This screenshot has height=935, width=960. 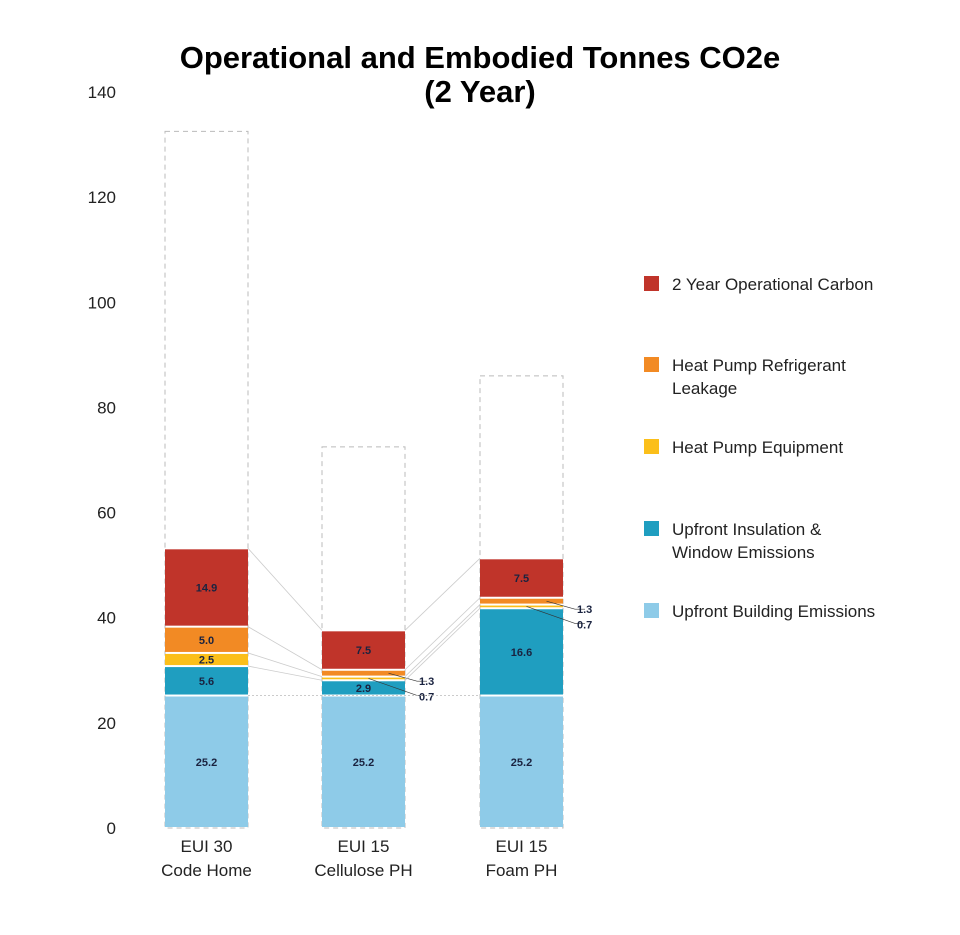 What do you see at coordinates (111, 828) in the screenshot?
I see `y-tick-label: 0` at bounding box center [111, 828].